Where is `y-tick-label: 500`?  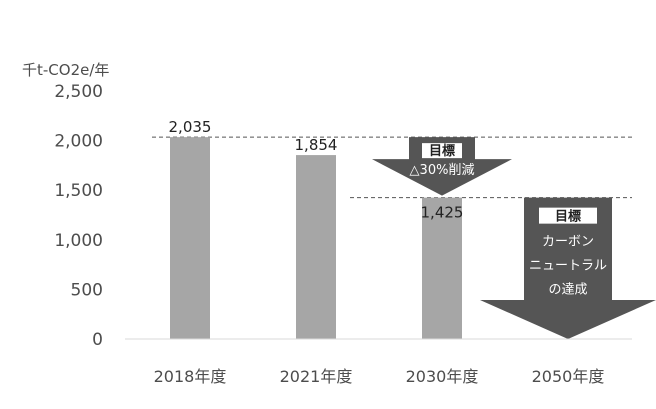
y-tick-label: 500 is located at coordinates (87, 290).